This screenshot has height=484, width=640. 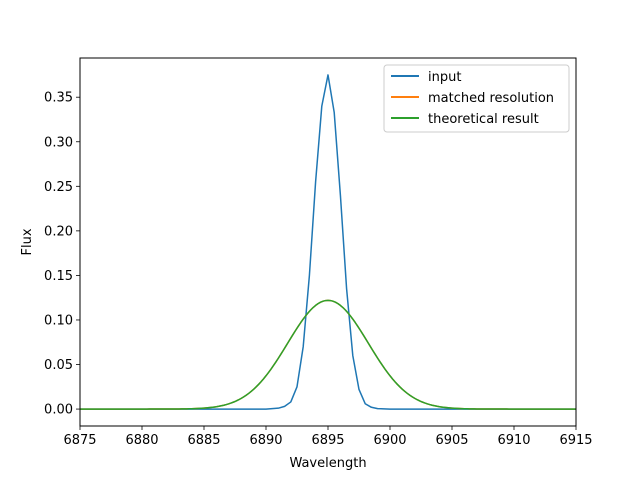 I want to click on y-axis-label: Flux, so click(x=27, y=241).